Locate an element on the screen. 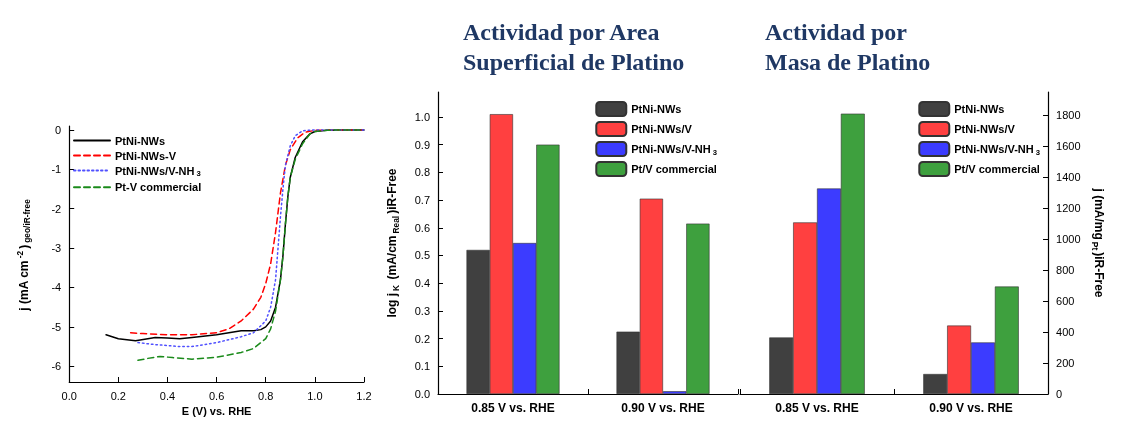  y-tick-label: -5 is located at coordinates (56, 326).